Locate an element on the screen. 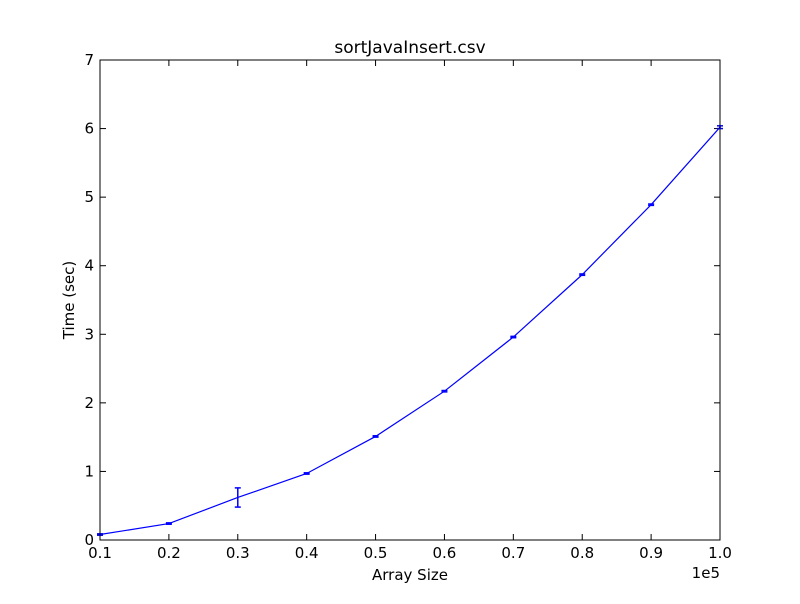  y-tick-label: 7 is located at coordinates (89, 60).